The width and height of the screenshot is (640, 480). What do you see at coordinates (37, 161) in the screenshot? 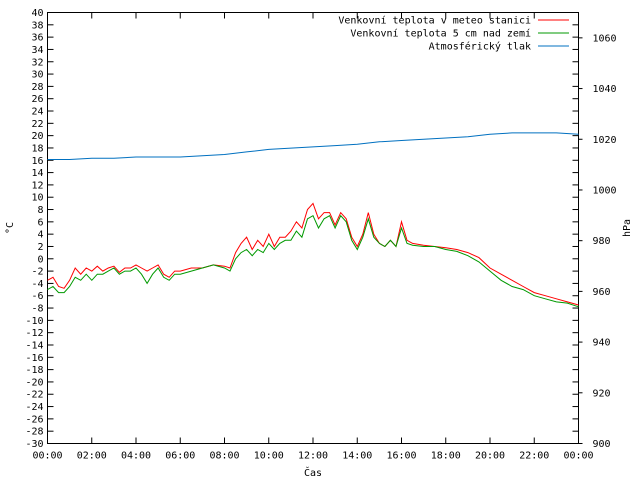
I see `y-tick-label: 16` at bounding box center [37, 161].